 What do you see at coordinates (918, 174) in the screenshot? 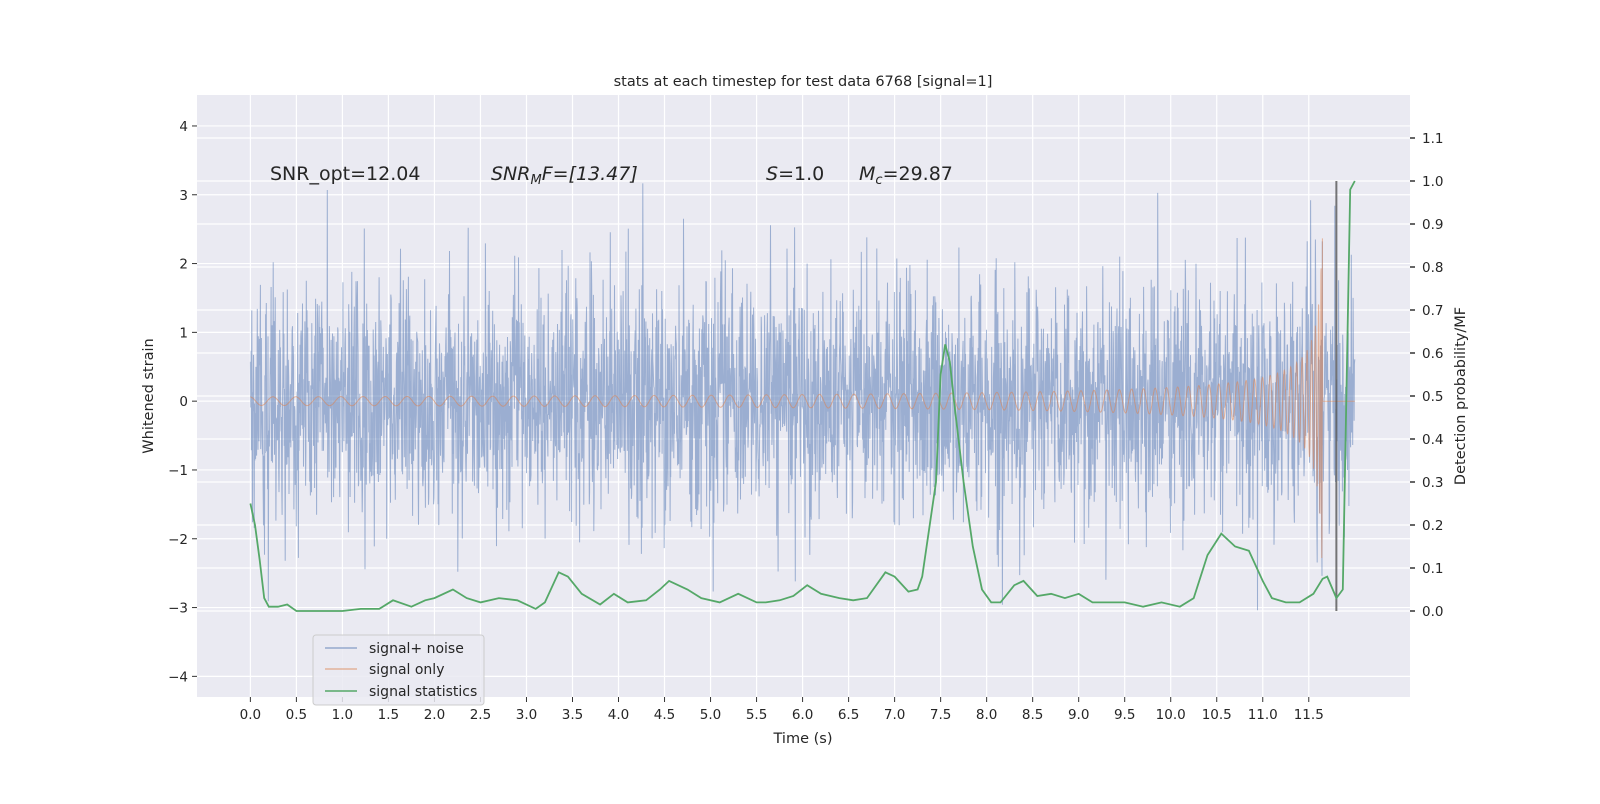
I see `mc-rest: =29.87` at bounding box center [918, 174].